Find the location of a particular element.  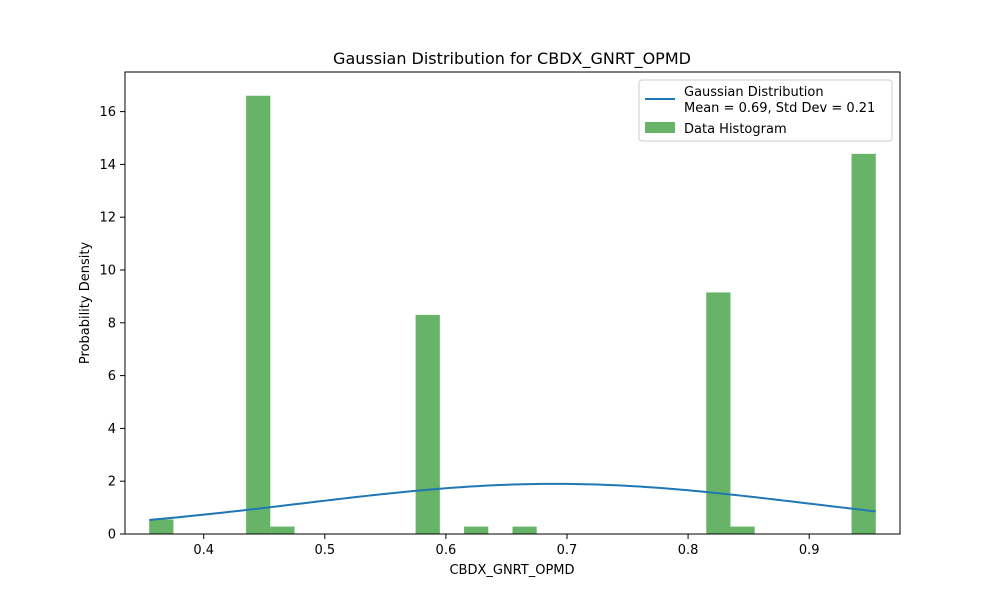

legend-histogram-label: Data Histogram is located at coordinates (735, 129).